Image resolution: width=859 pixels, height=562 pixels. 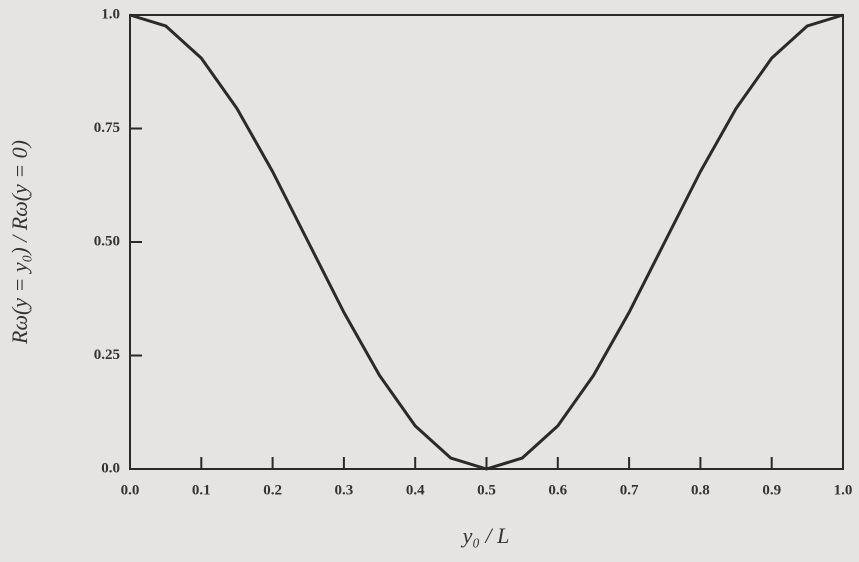 I want to click on x-tick-label: 0.7, so click(x=629, y=490).